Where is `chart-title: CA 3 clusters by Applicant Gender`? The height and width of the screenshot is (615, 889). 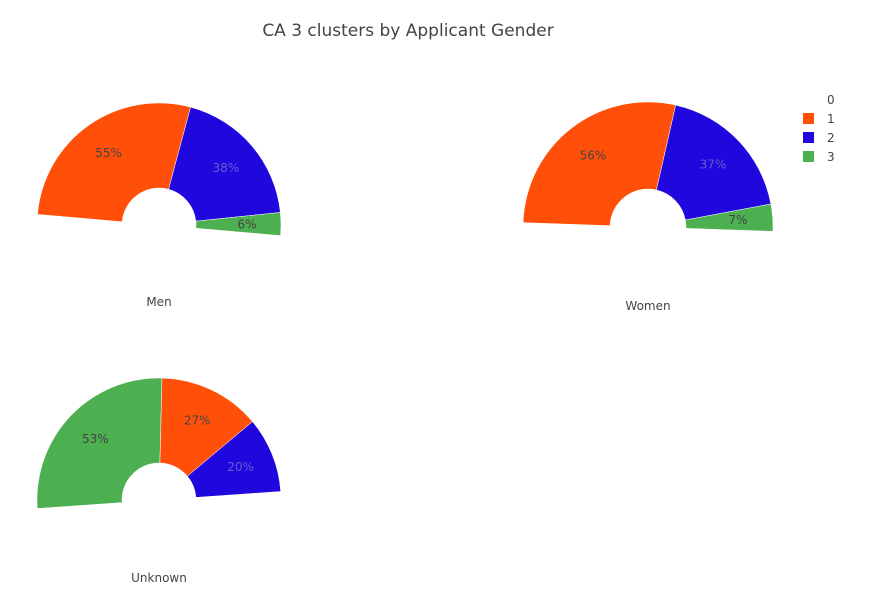 chart-title: CA 3 clusters by Applicant Gender is located at coordinates (407, 31).